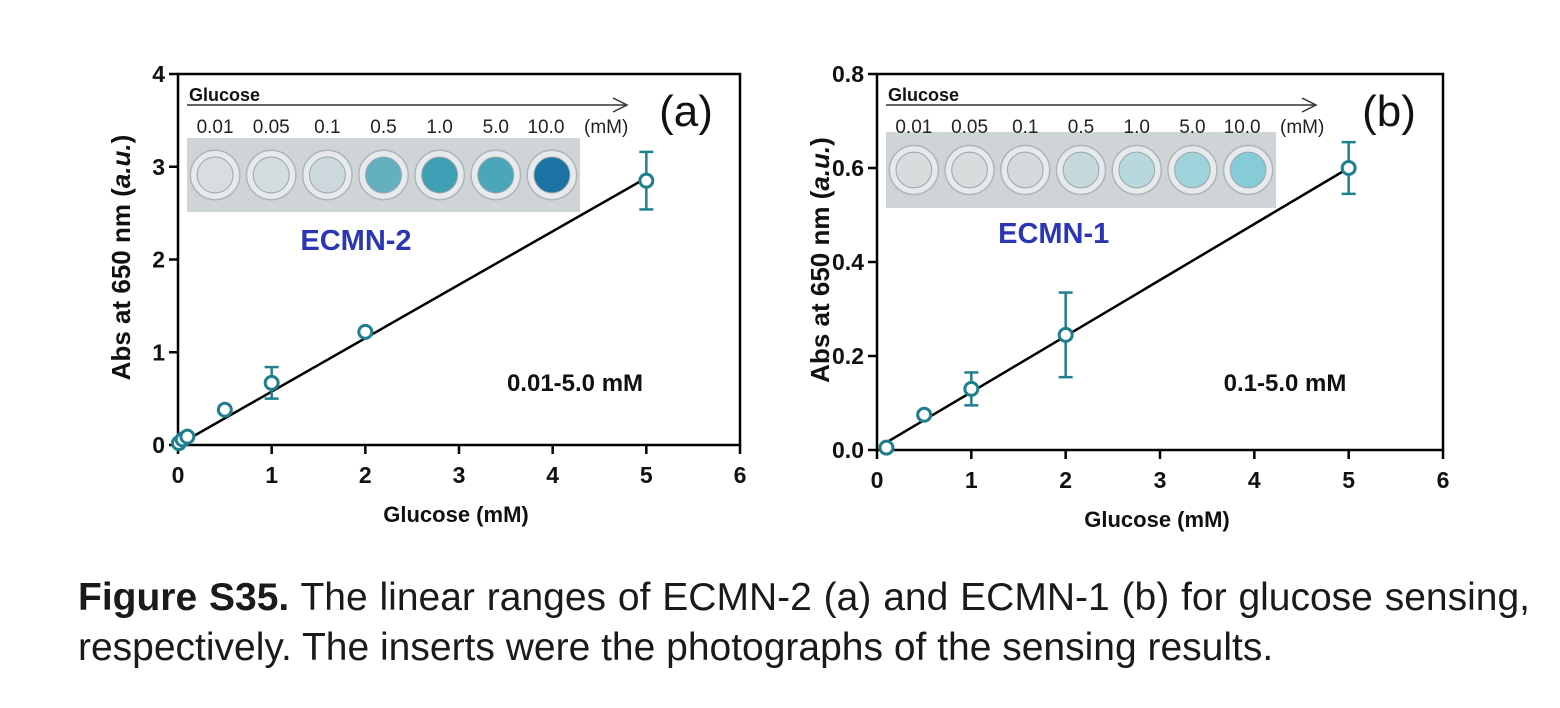 This screenshot has height=708, width=1560. I want to click on y-tick-label: 0, so click(158, 445).